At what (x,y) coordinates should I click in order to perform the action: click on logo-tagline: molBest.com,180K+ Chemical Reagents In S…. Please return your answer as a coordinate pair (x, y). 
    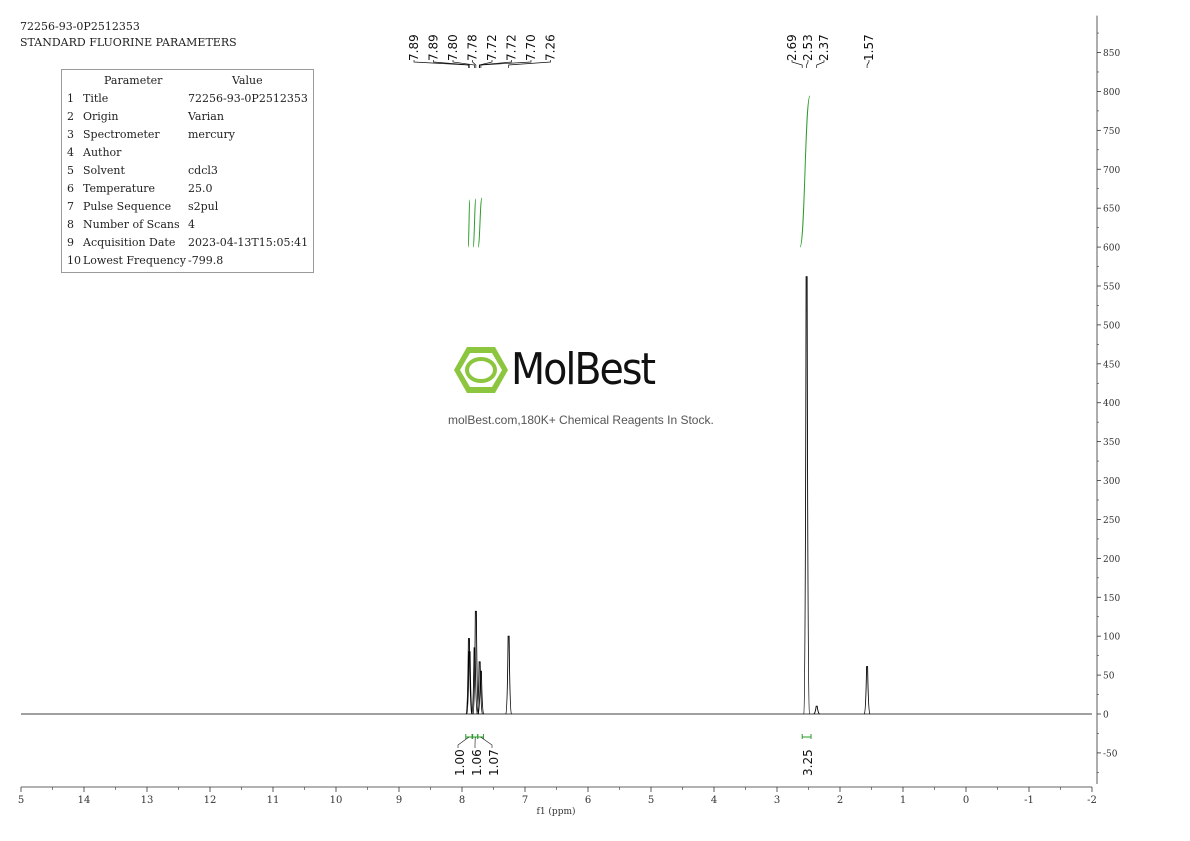
    Looking at the image, I should click on (581, 420).